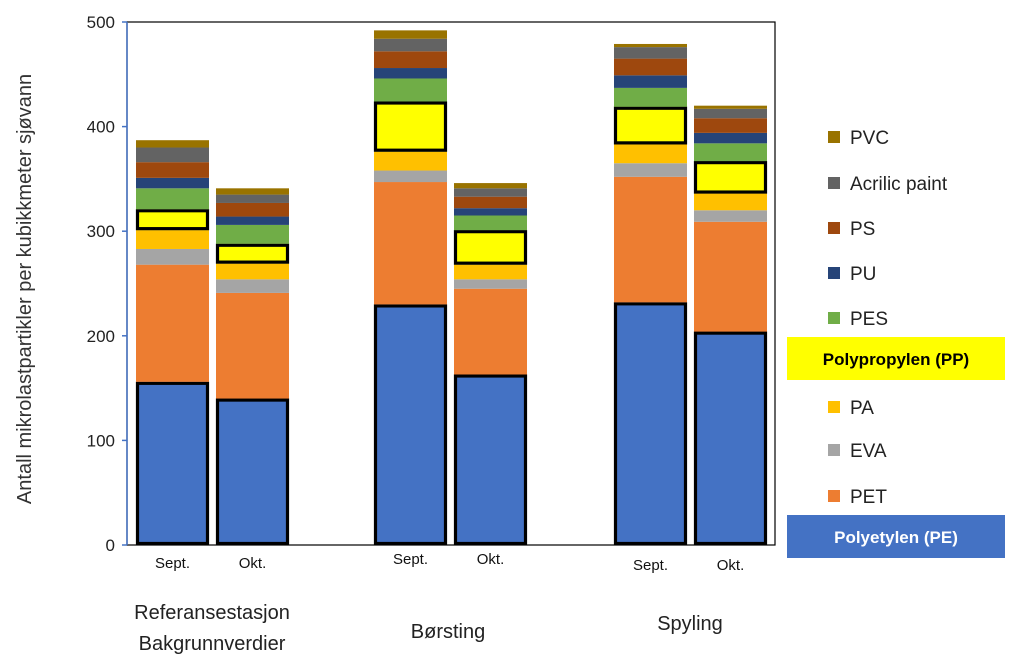  Describe the element at coordinates (863, 274) in the screenshot. I see `legend-label: PU` at that location.